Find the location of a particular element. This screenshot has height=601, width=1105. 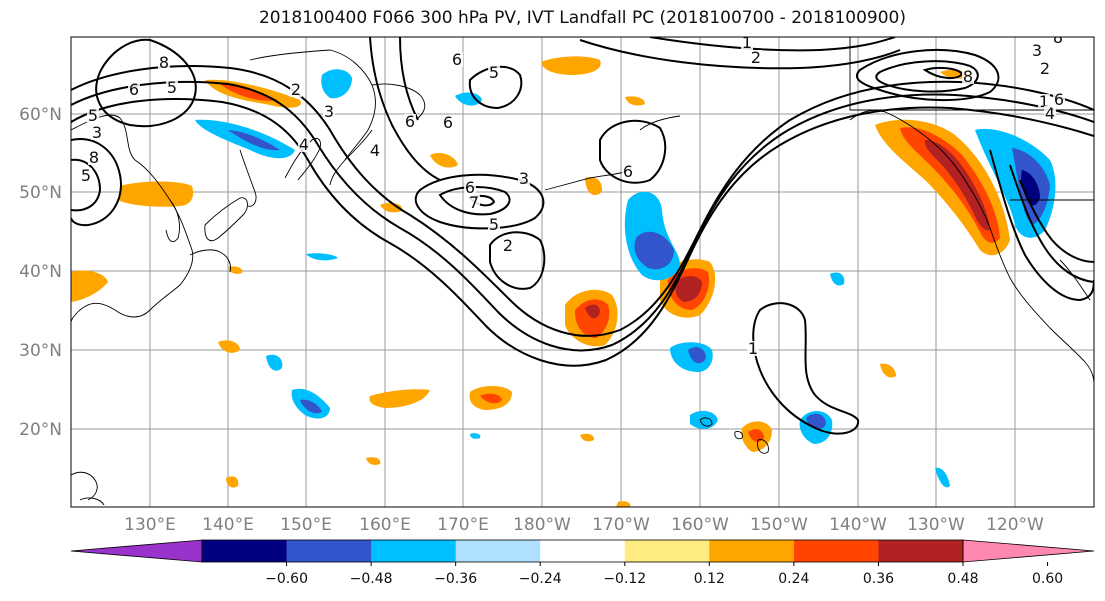

lon-label: 150°E is located at coordinates (306, 525).